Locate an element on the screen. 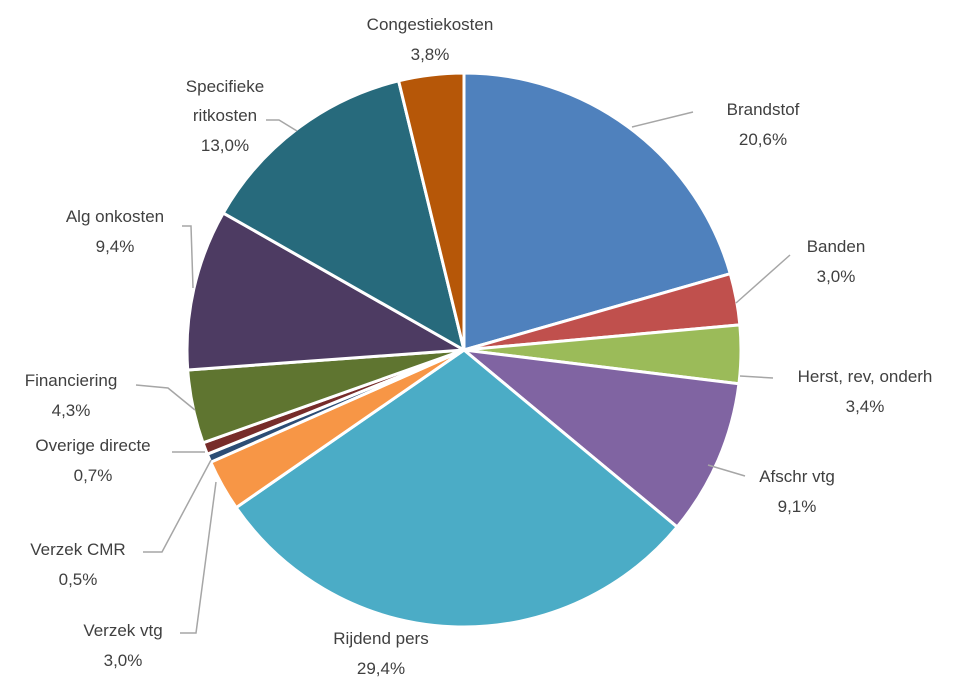  leader-line-specifieke-ritkosten is located at coordinates (282, 125).